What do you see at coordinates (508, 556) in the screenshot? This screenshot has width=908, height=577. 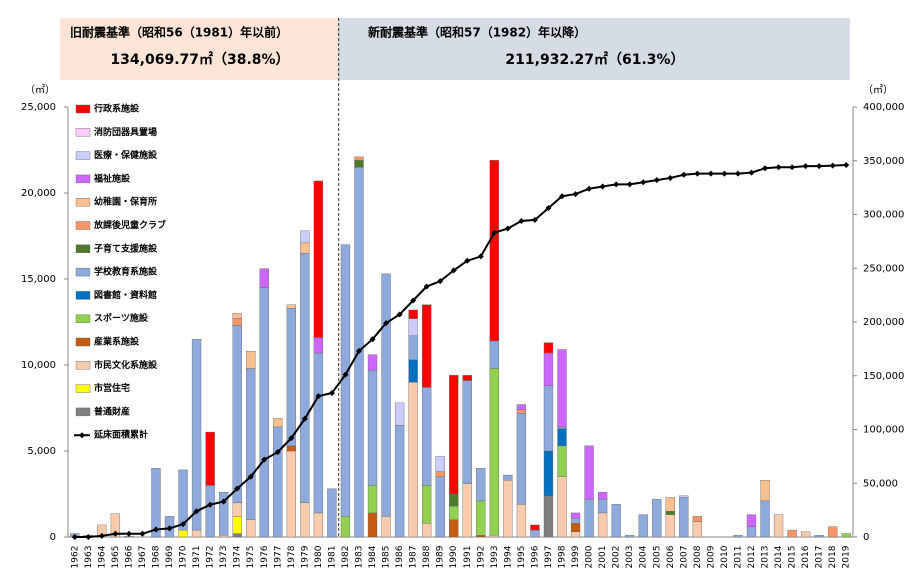 I see `x-tick-label: 1994` at bounding box center [508, 556].